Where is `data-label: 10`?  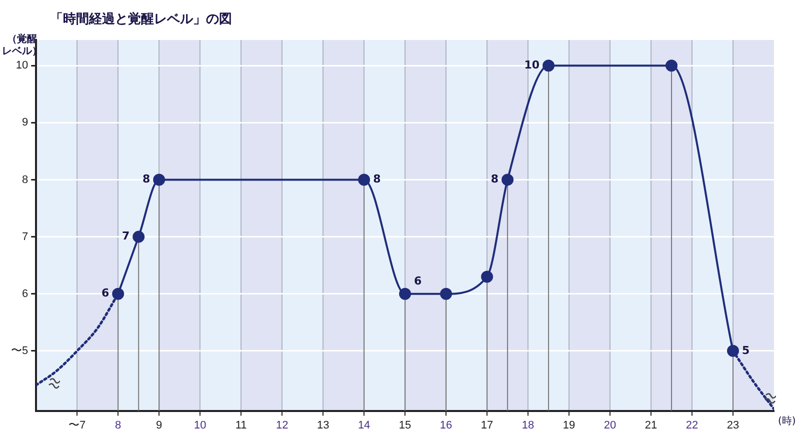 data-label: 10 is located at coordinates (532, 65).